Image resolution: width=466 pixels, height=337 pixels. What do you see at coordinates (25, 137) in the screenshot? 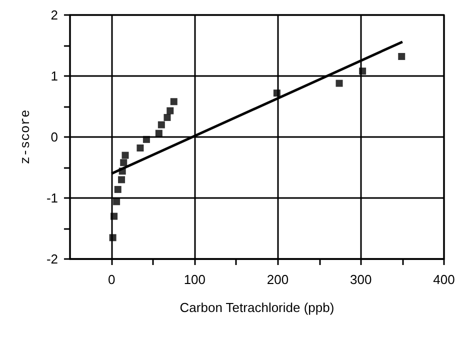
I see `y-axis-title: z-score` at bounding box center [25, 137].